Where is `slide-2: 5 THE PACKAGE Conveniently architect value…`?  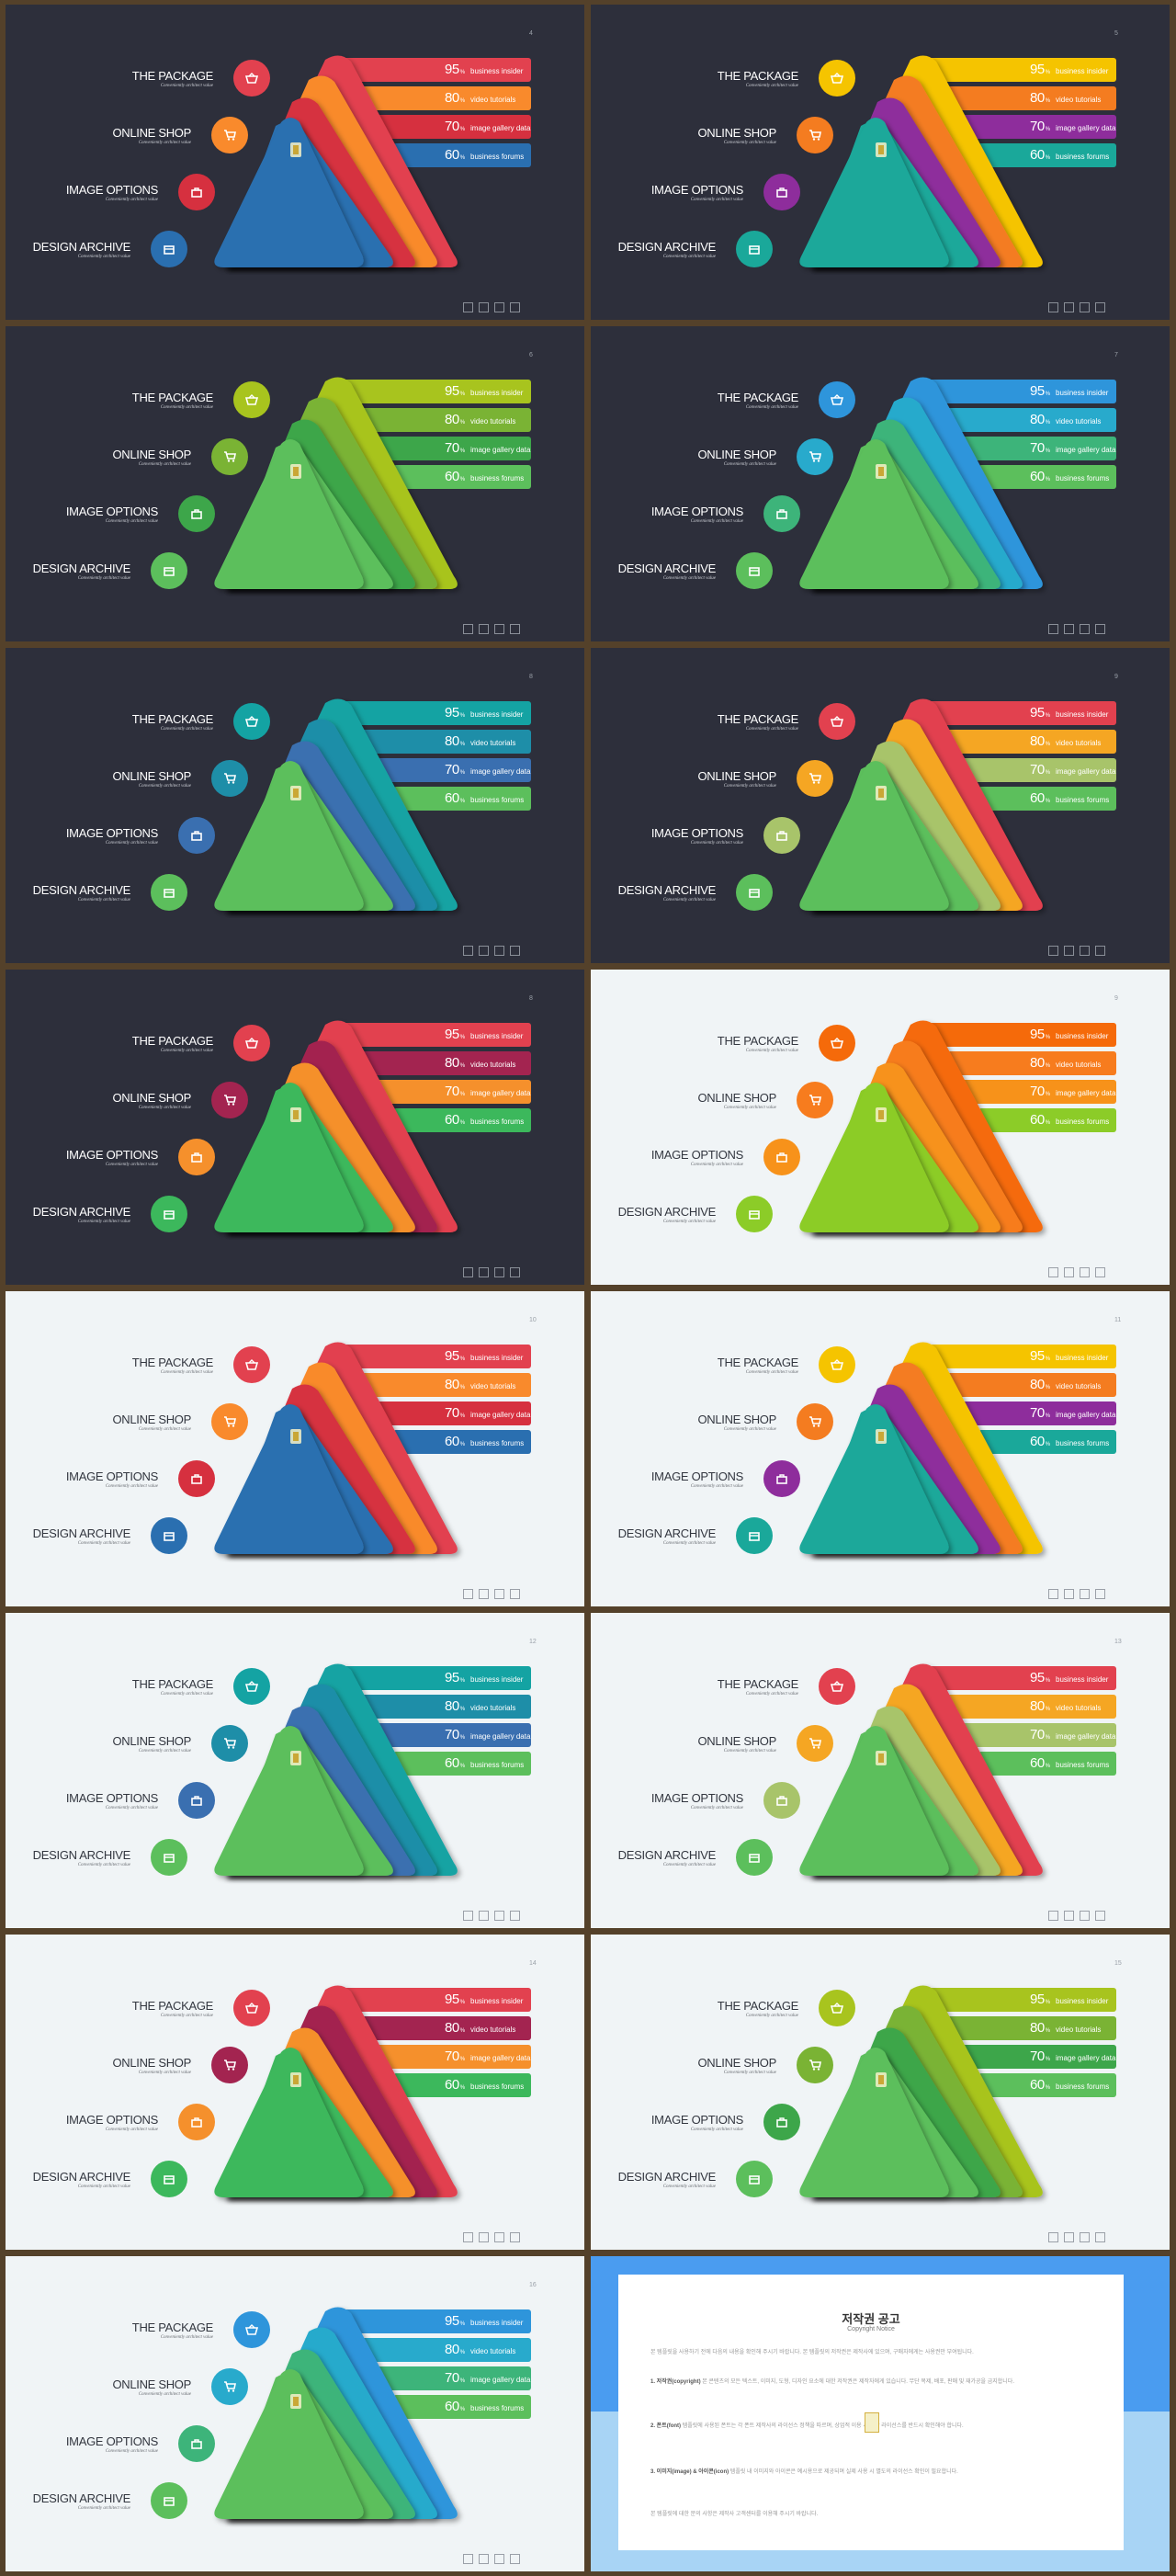
slide-2: 5 THE PACKAGE Conveniently architect value… is located at coordinates (880, 163).